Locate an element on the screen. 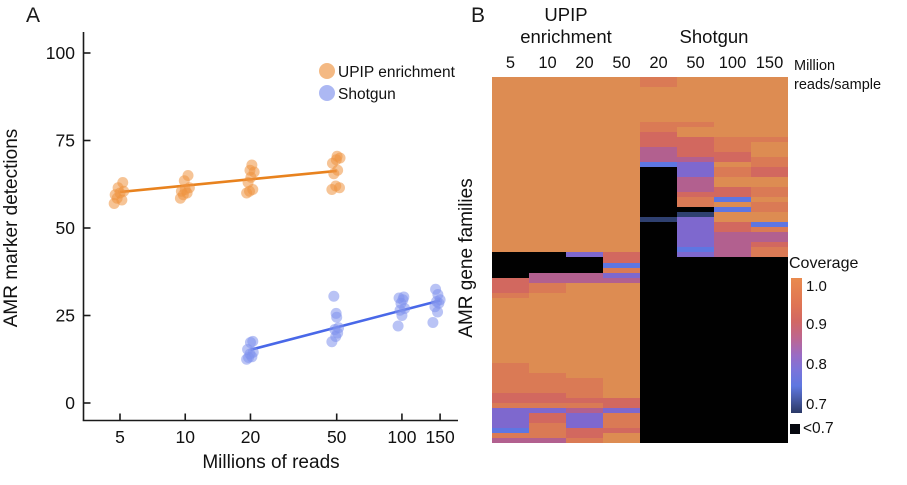  y-axis-tick-label: 25 is located at coordinates (65, 316).